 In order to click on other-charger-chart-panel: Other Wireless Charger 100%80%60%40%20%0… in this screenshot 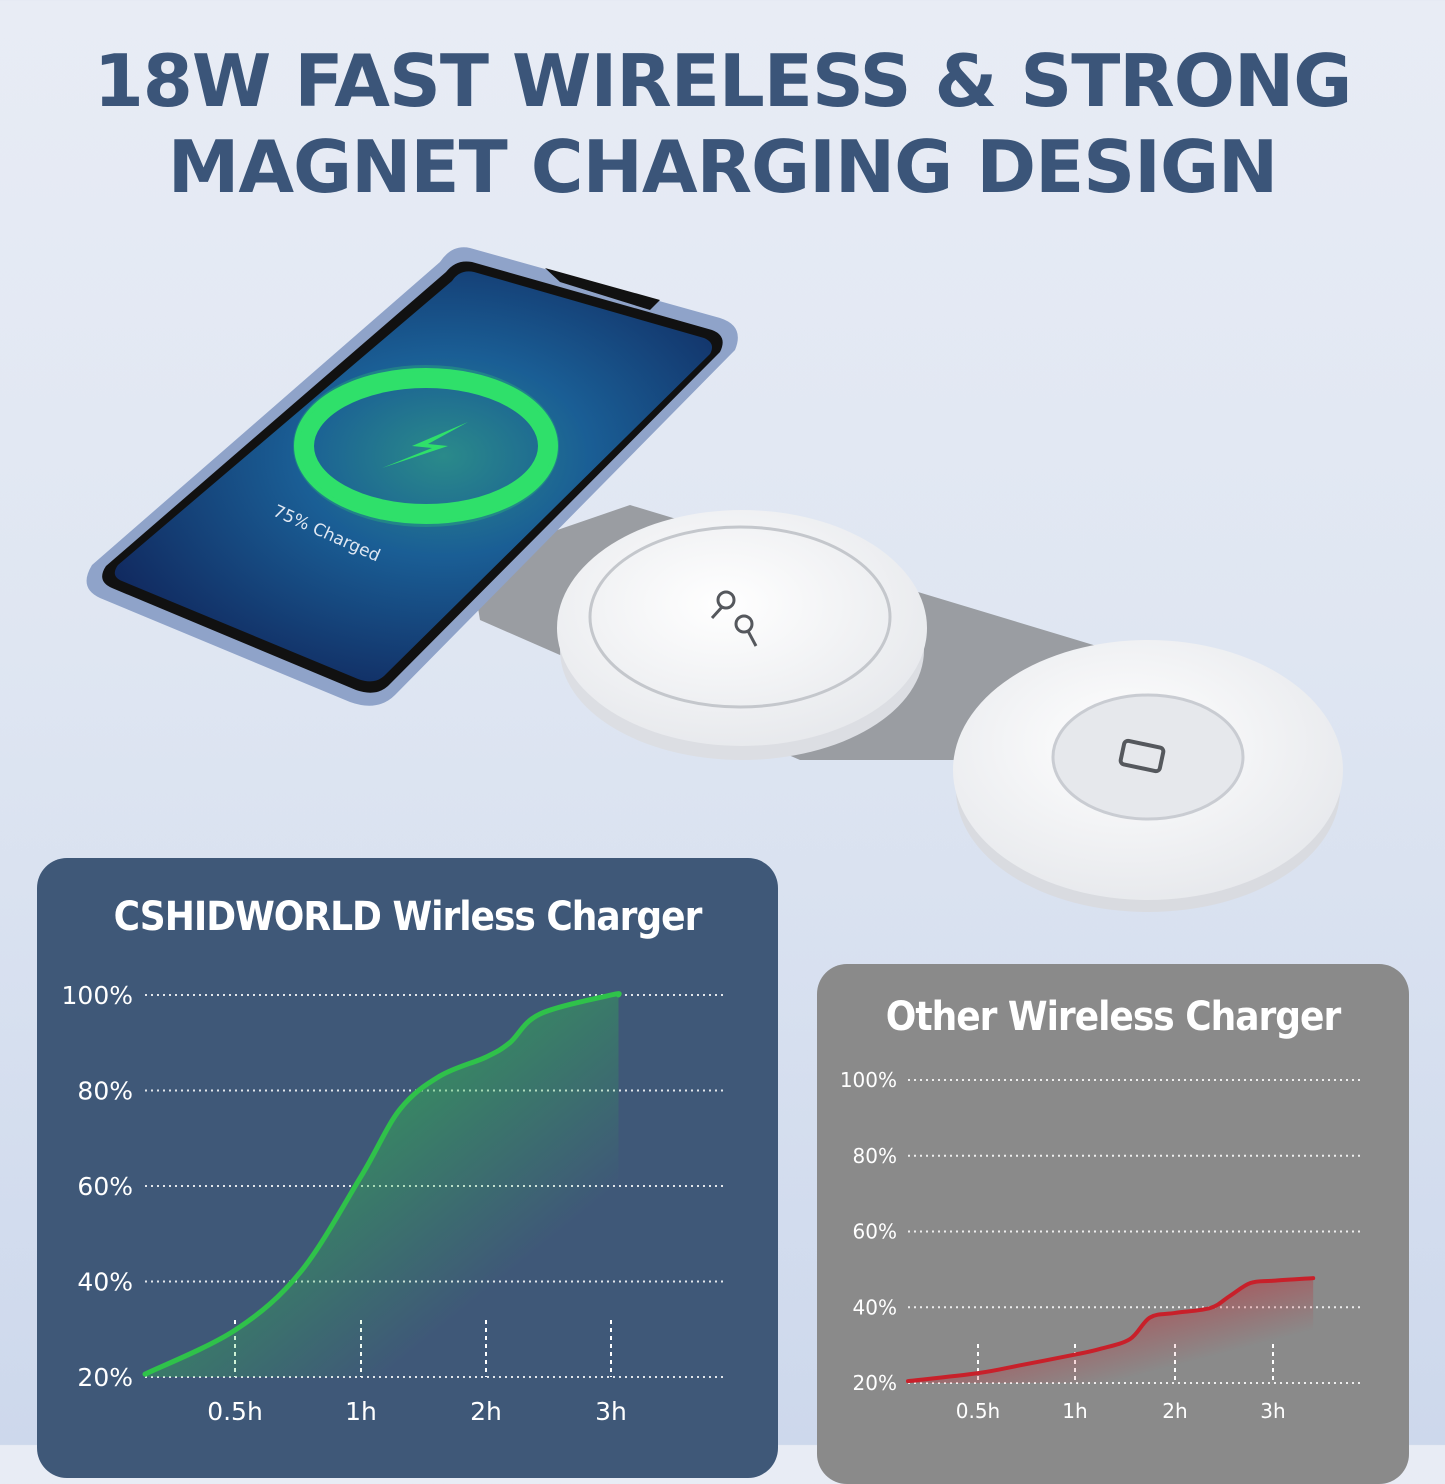, I will do `click(1113, 1224)`.